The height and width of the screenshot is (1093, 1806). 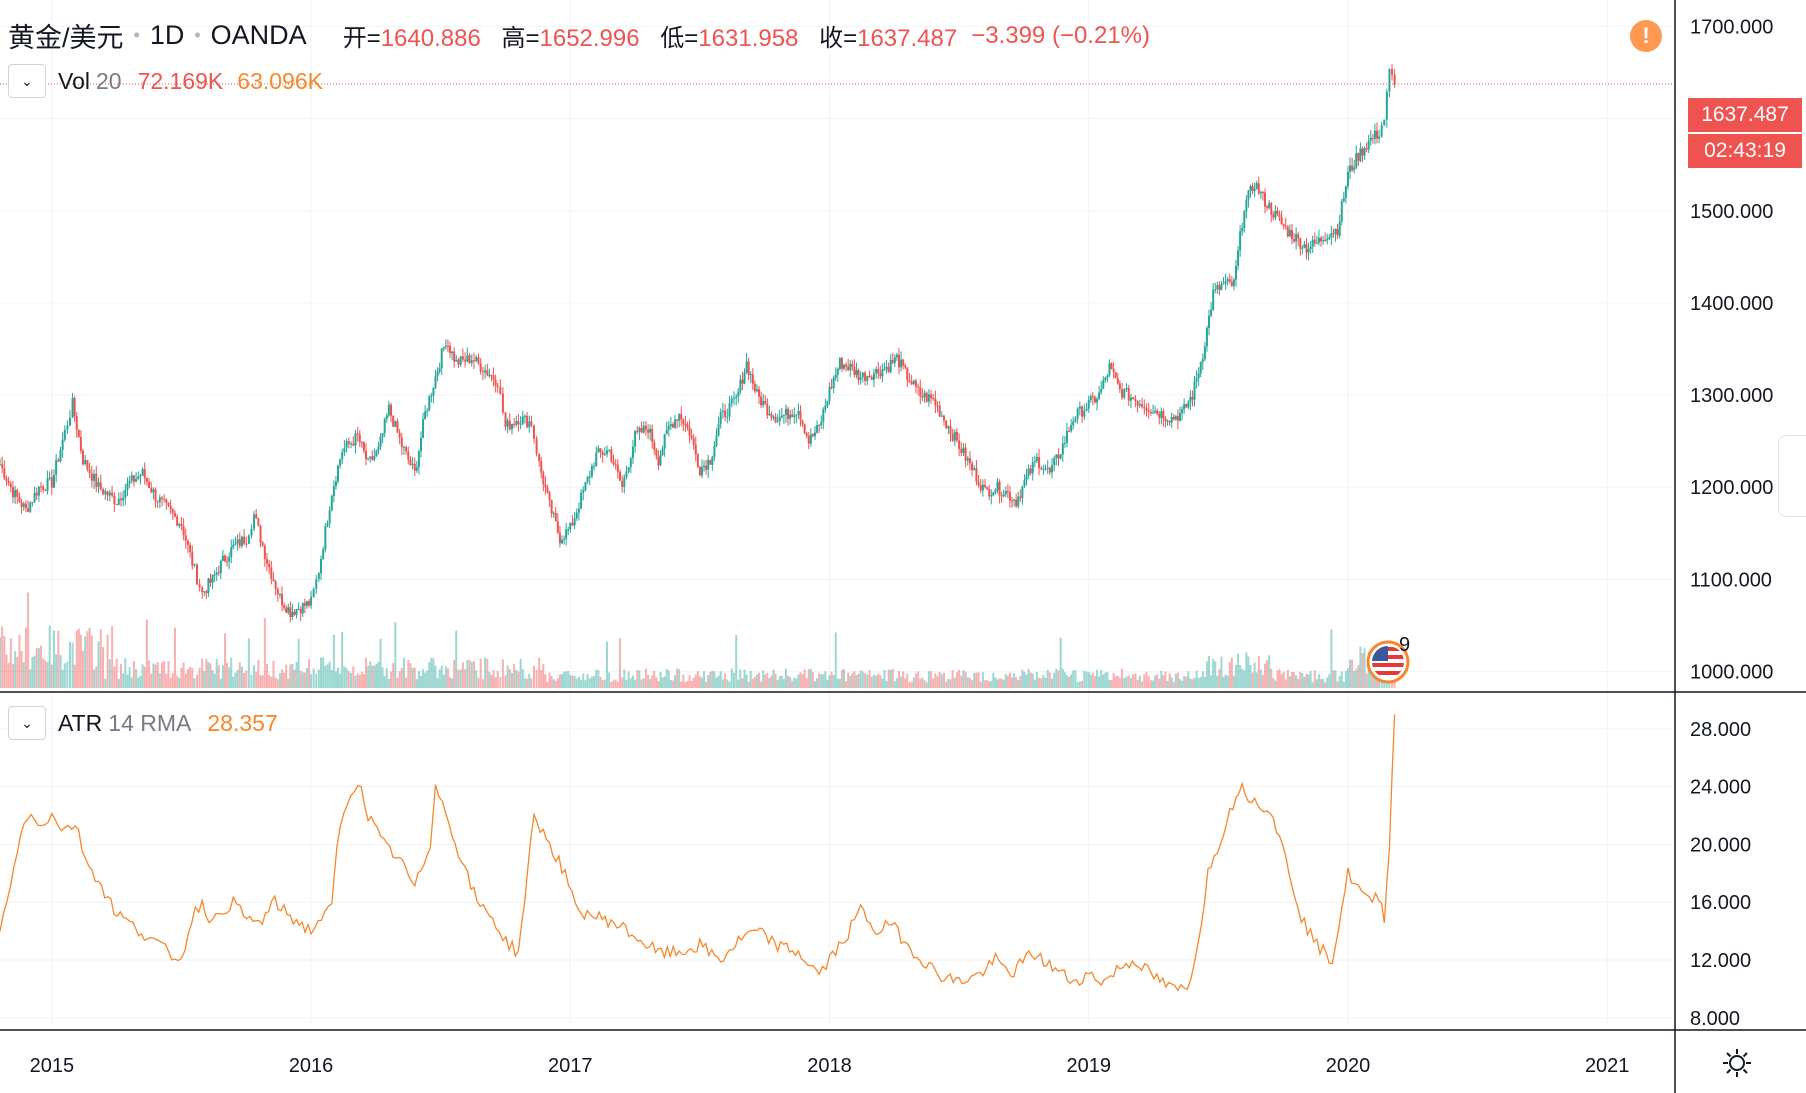 I want to click on alert-icon: !, so click(x=1646, y=36).